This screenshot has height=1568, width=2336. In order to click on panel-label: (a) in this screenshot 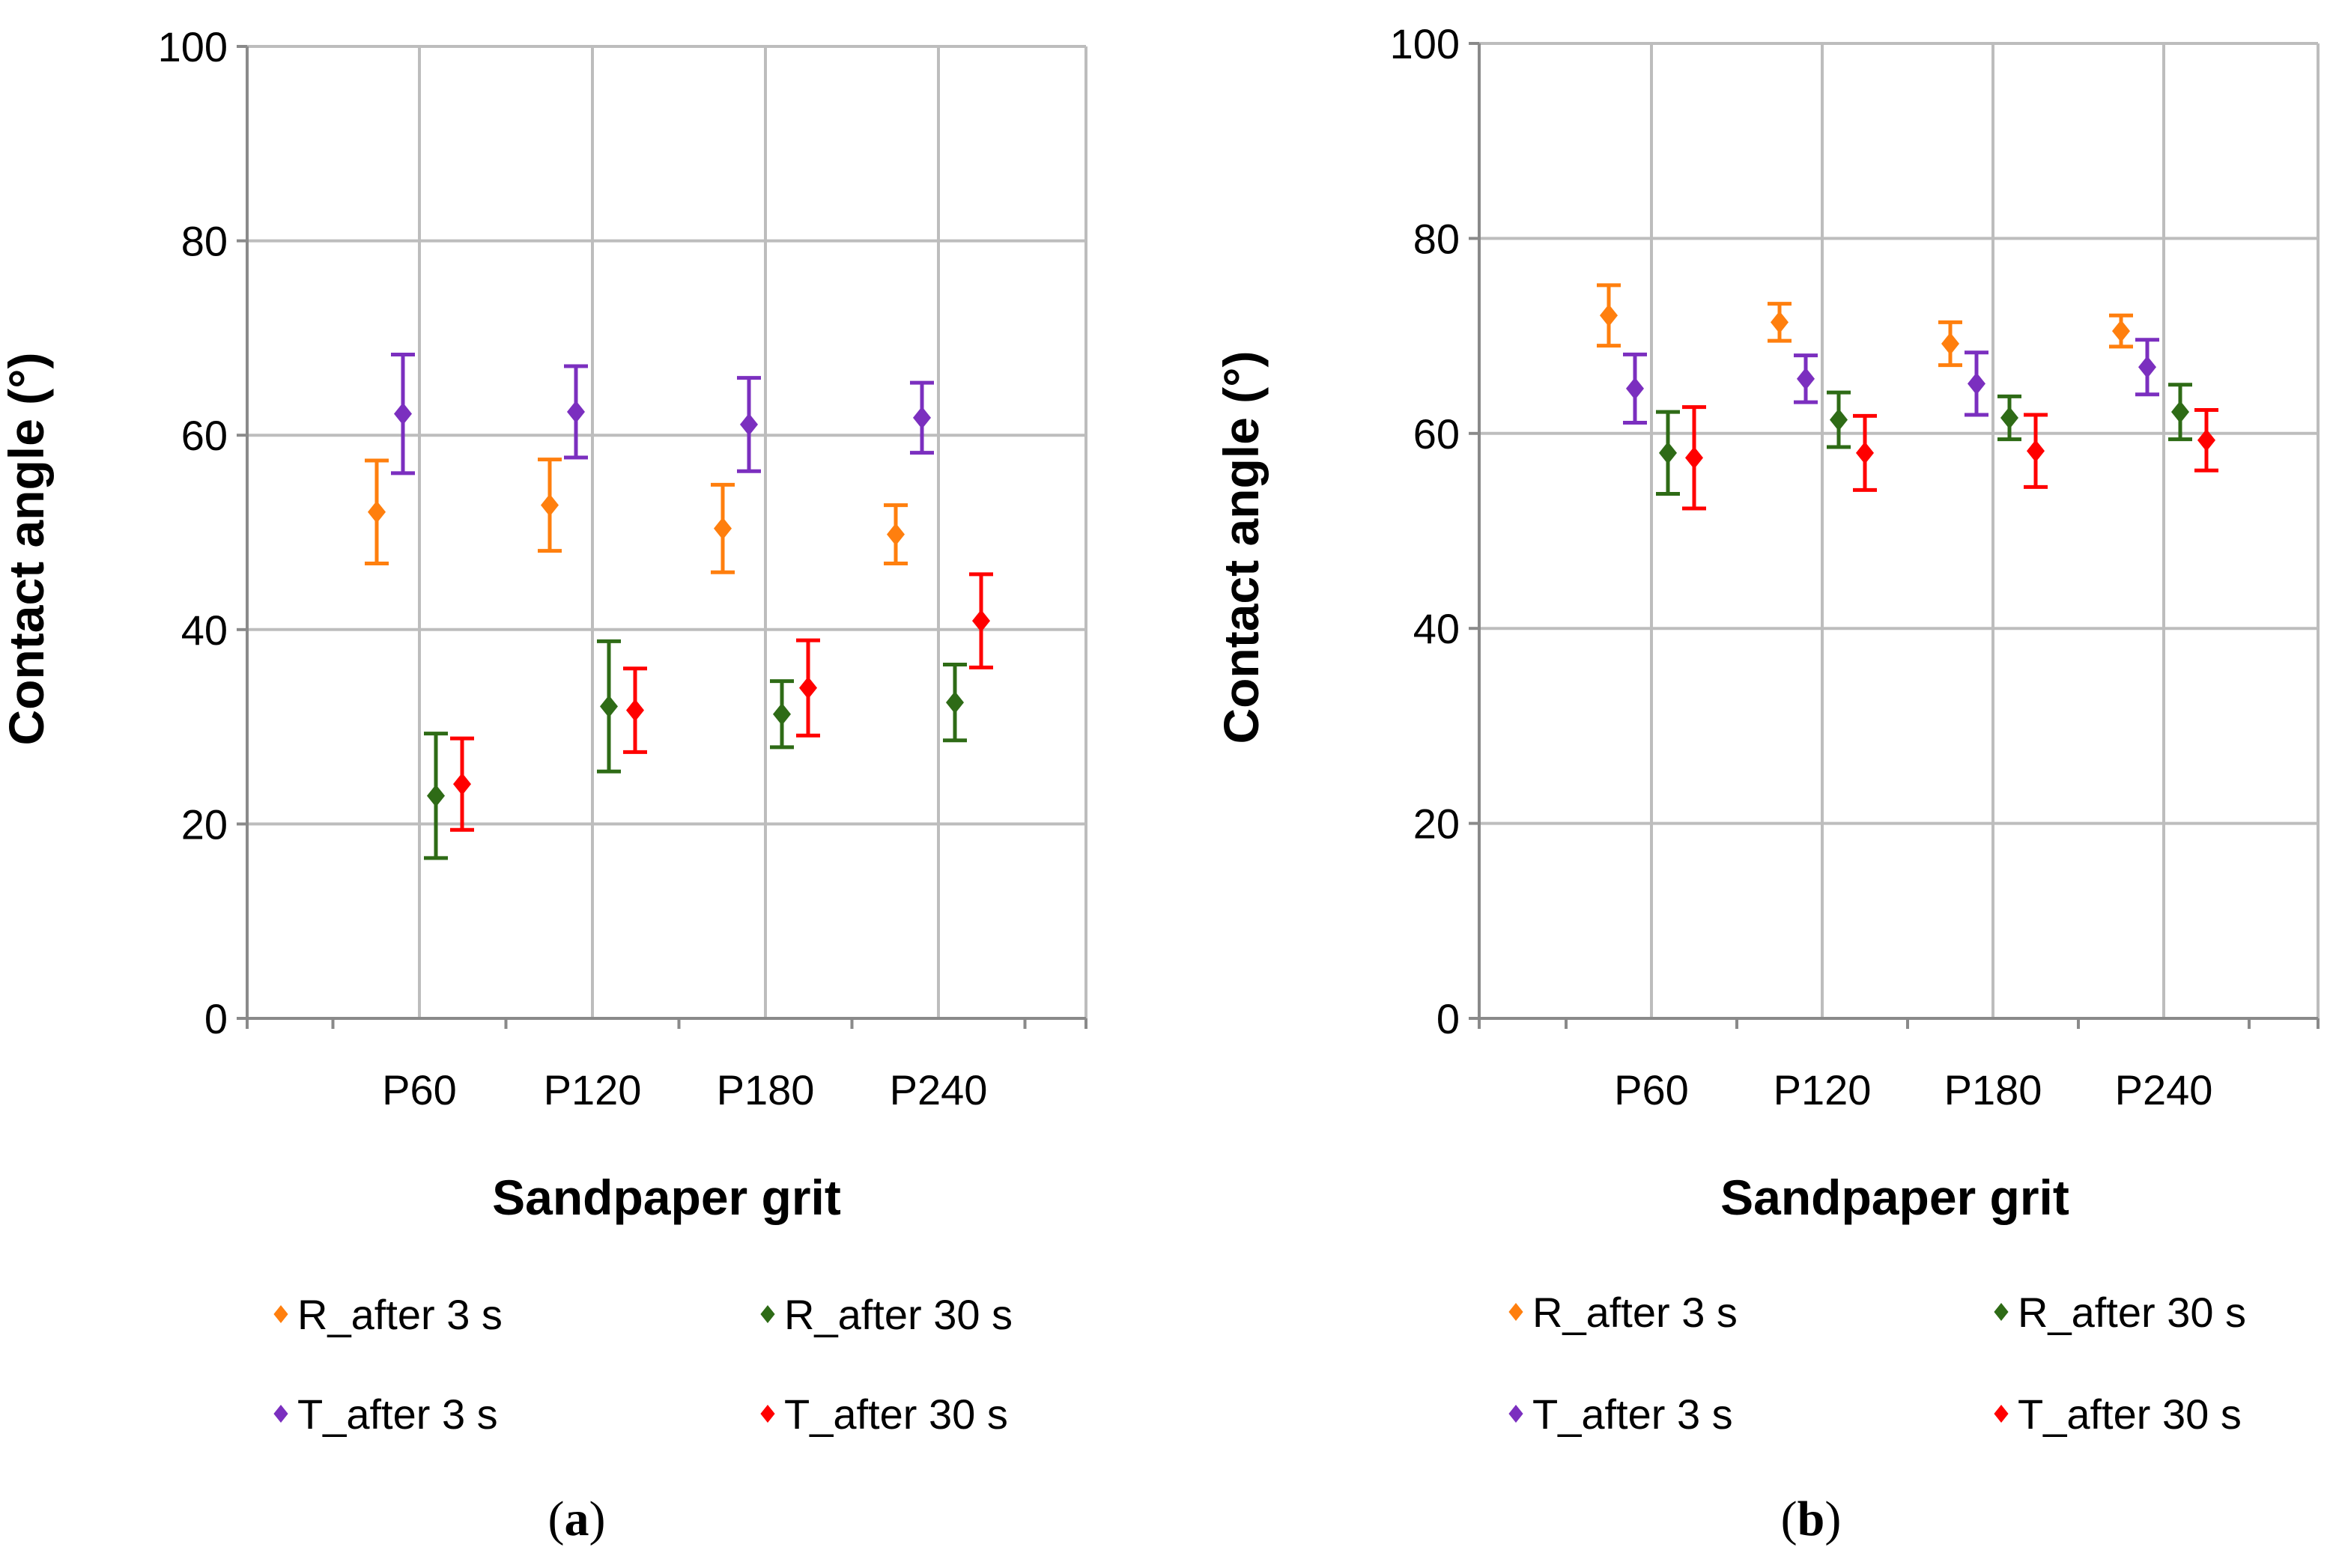, I will do `click(577, 1519)`.